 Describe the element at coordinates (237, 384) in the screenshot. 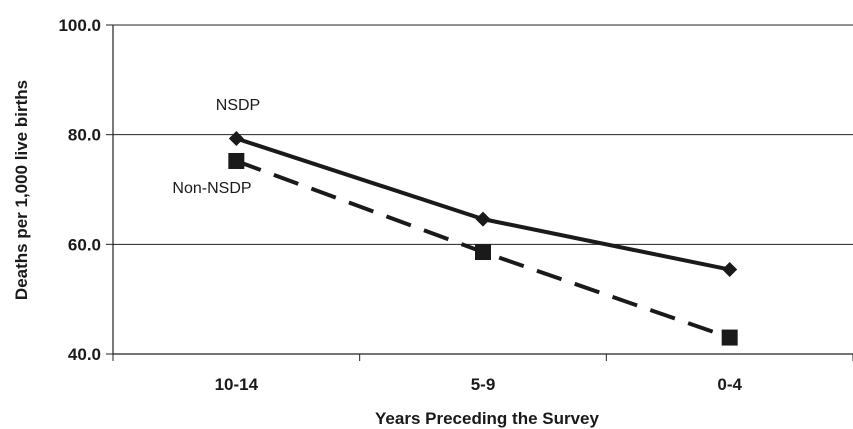

I see `x-tick-label: 10-14` at that location.